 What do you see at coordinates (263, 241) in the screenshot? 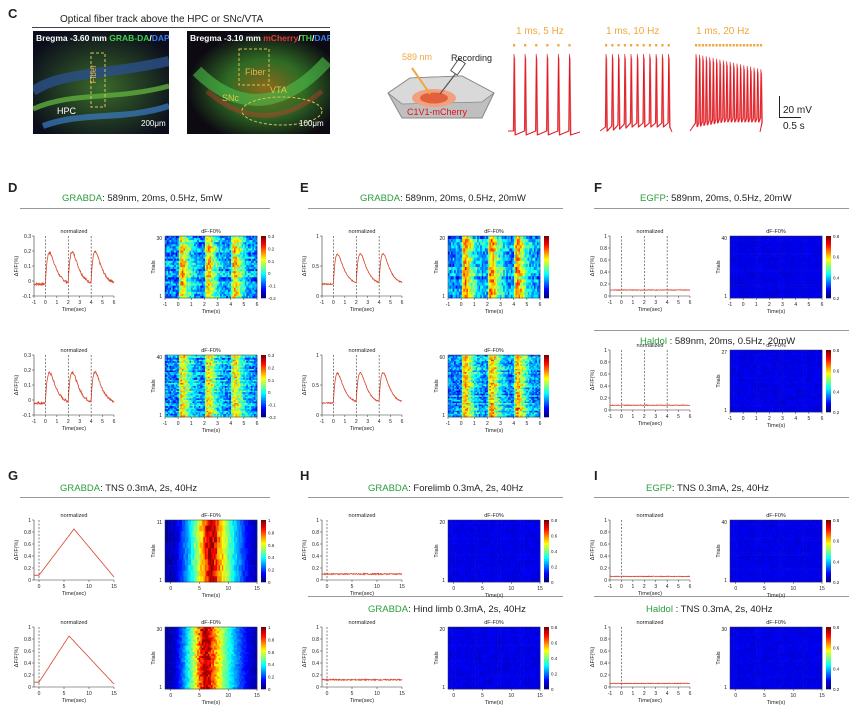
I see `colorbar-segment` at bounding box center [263, 241].